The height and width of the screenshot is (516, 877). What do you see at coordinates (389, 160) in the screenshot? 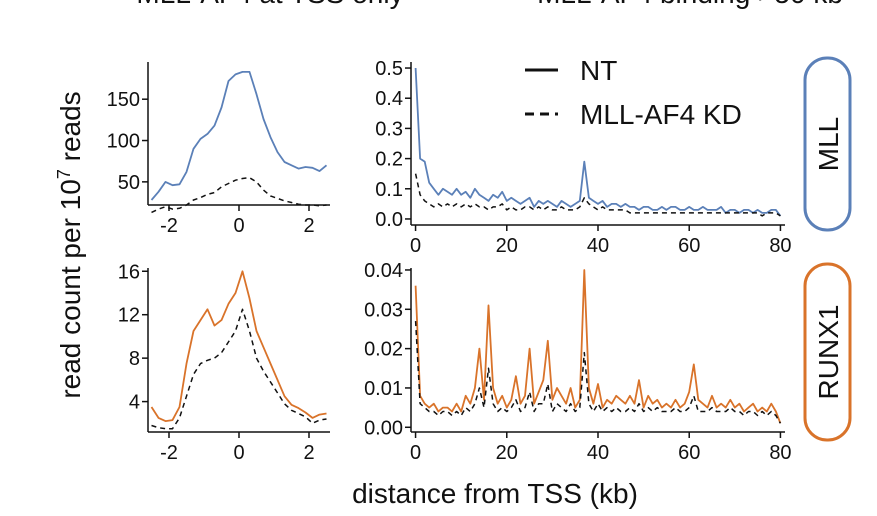
I see `y-tick-label: 0.2` at bounding box center [389, 160].